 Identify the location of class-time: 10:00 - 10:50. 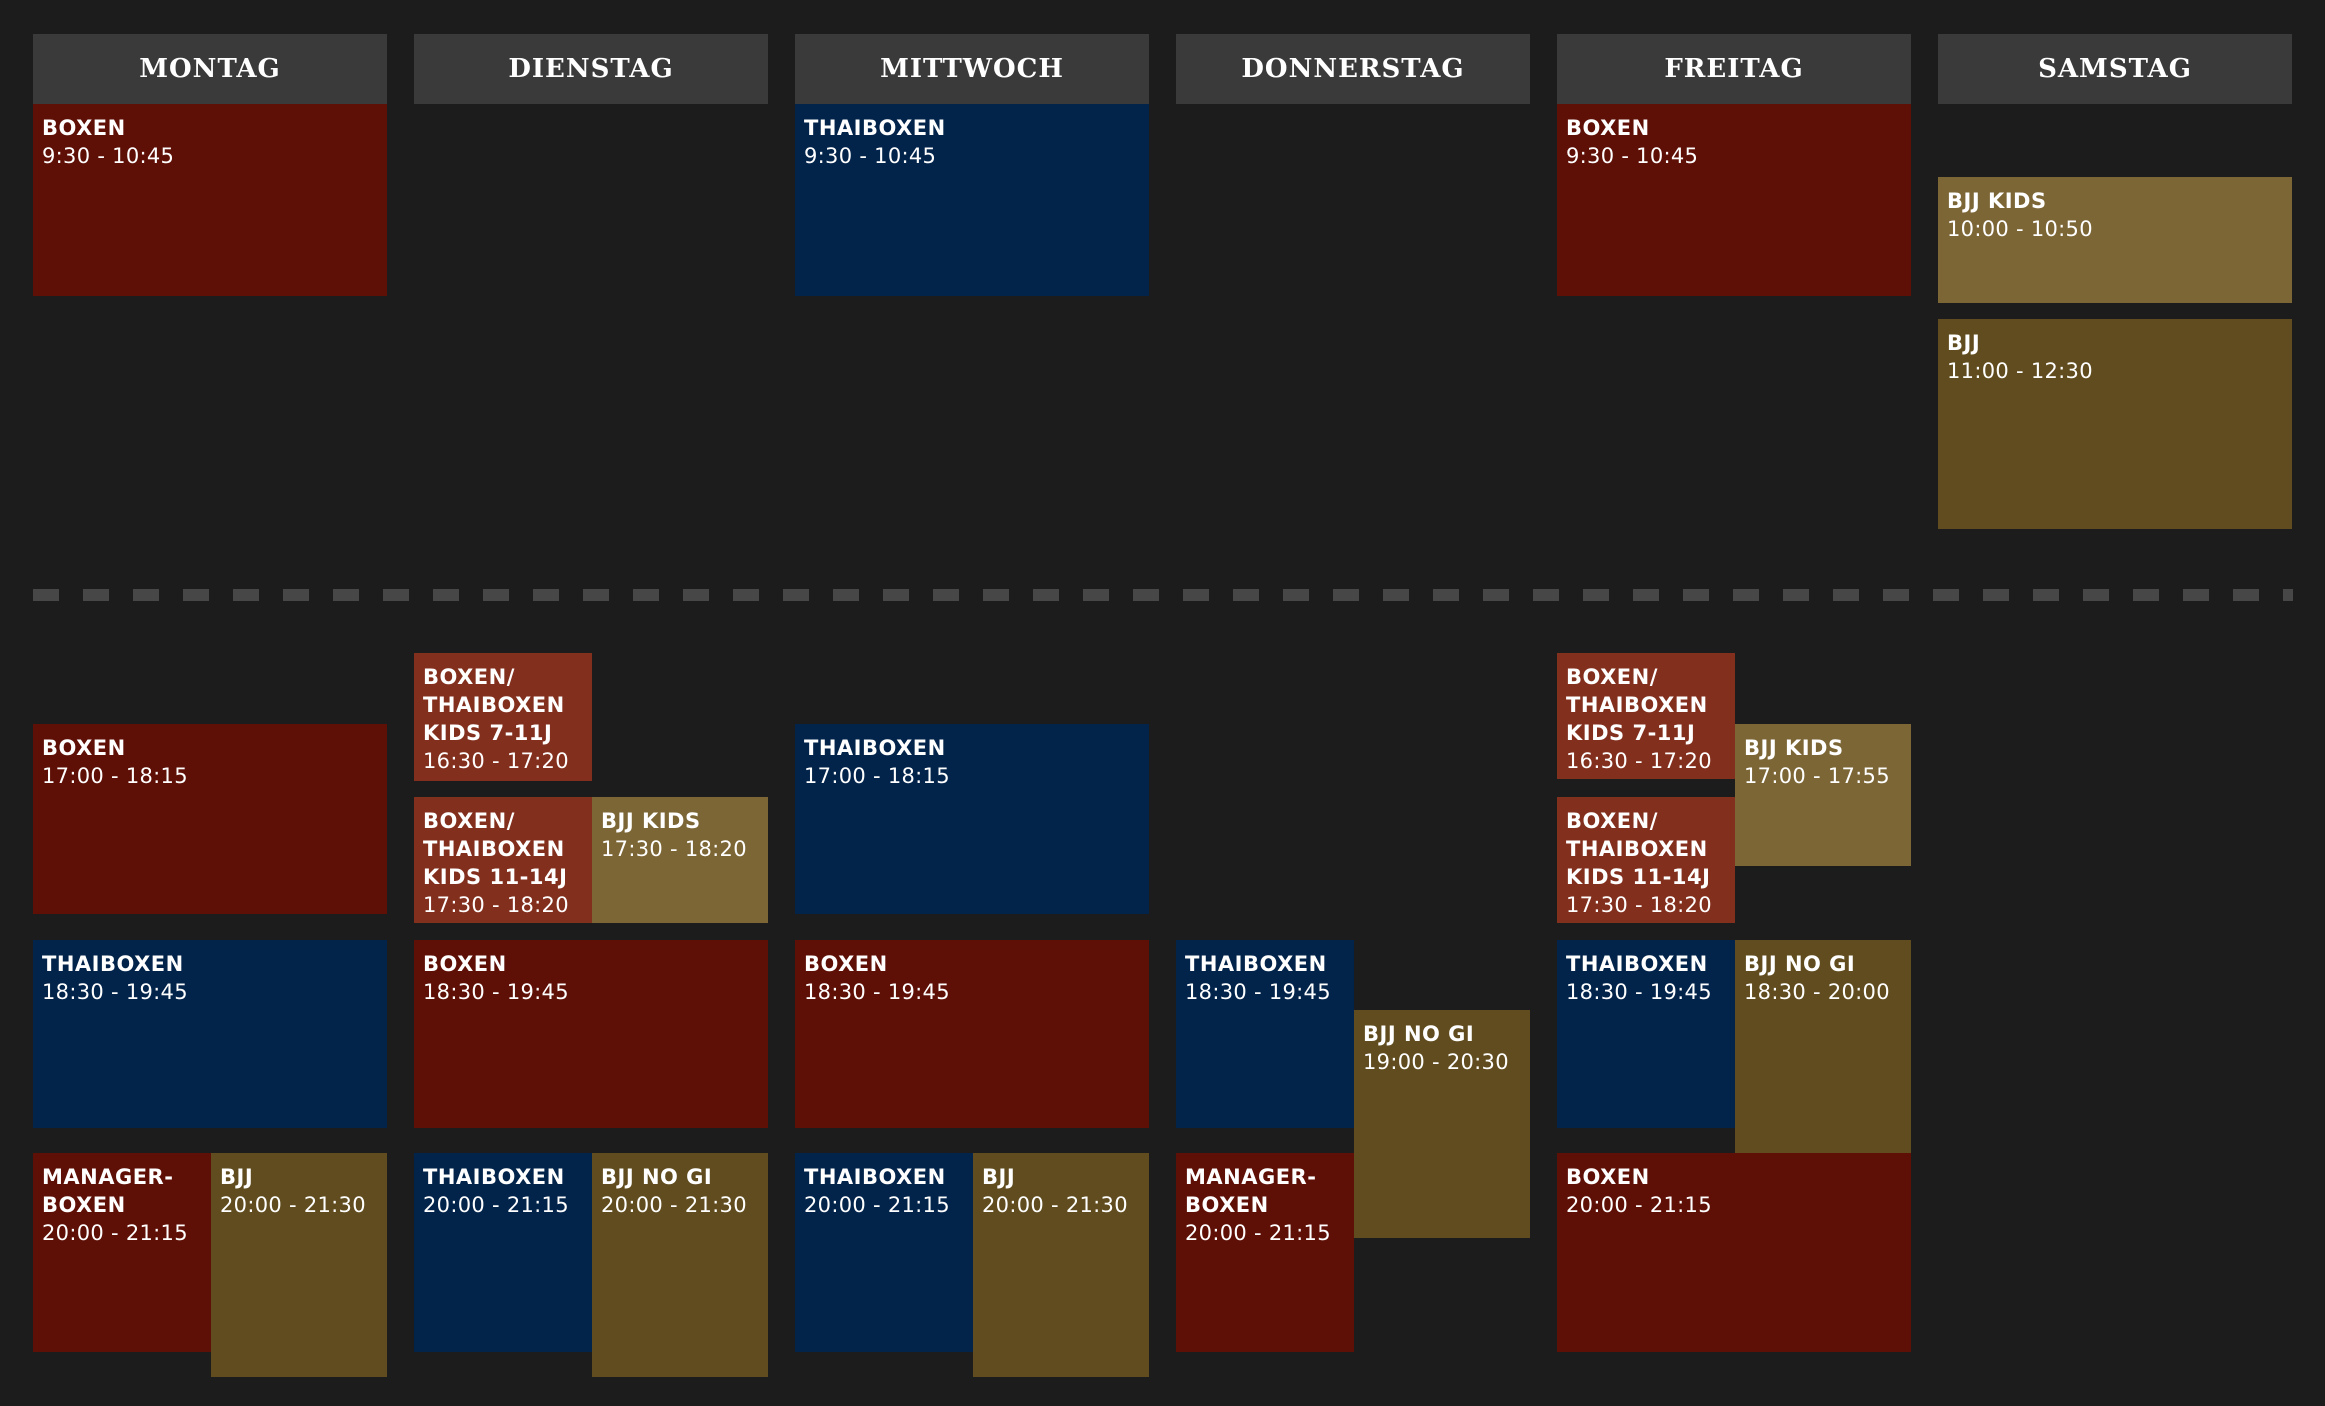
(2020, 229).